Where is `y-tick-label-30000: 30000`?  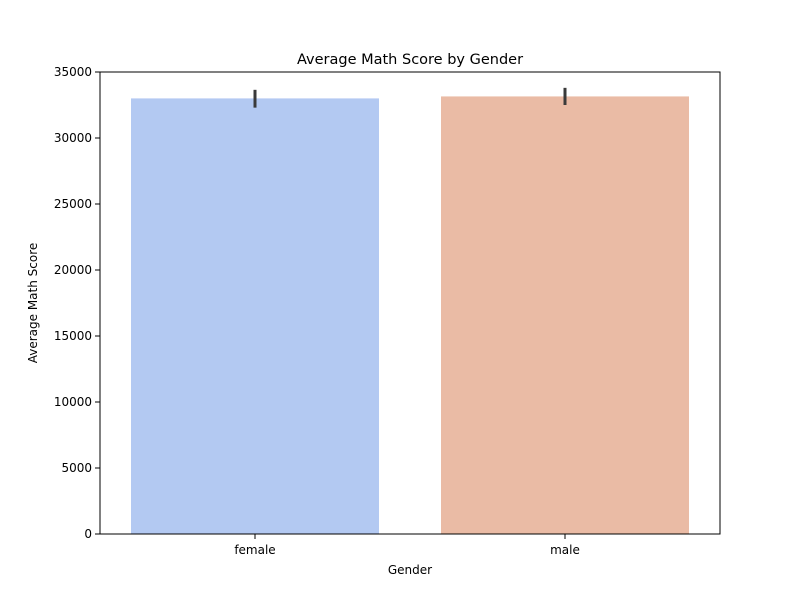
y-tick-label-30000: 30000 is located at coordinates (73, 138).